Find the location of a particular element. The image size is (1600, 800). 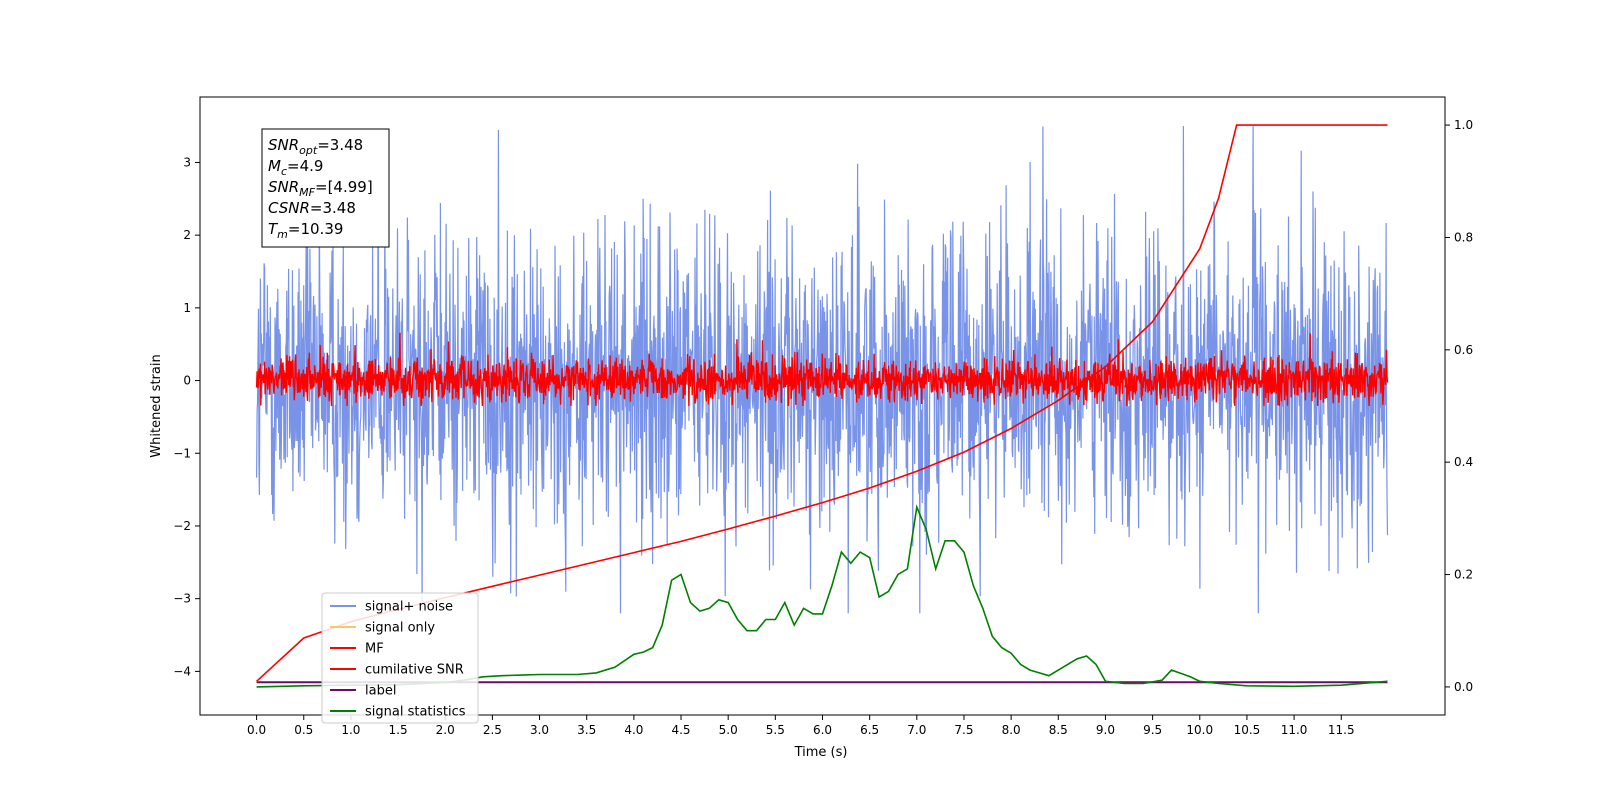

y-right-tick-label: 0.6 is located at coordinates (1463, 350).